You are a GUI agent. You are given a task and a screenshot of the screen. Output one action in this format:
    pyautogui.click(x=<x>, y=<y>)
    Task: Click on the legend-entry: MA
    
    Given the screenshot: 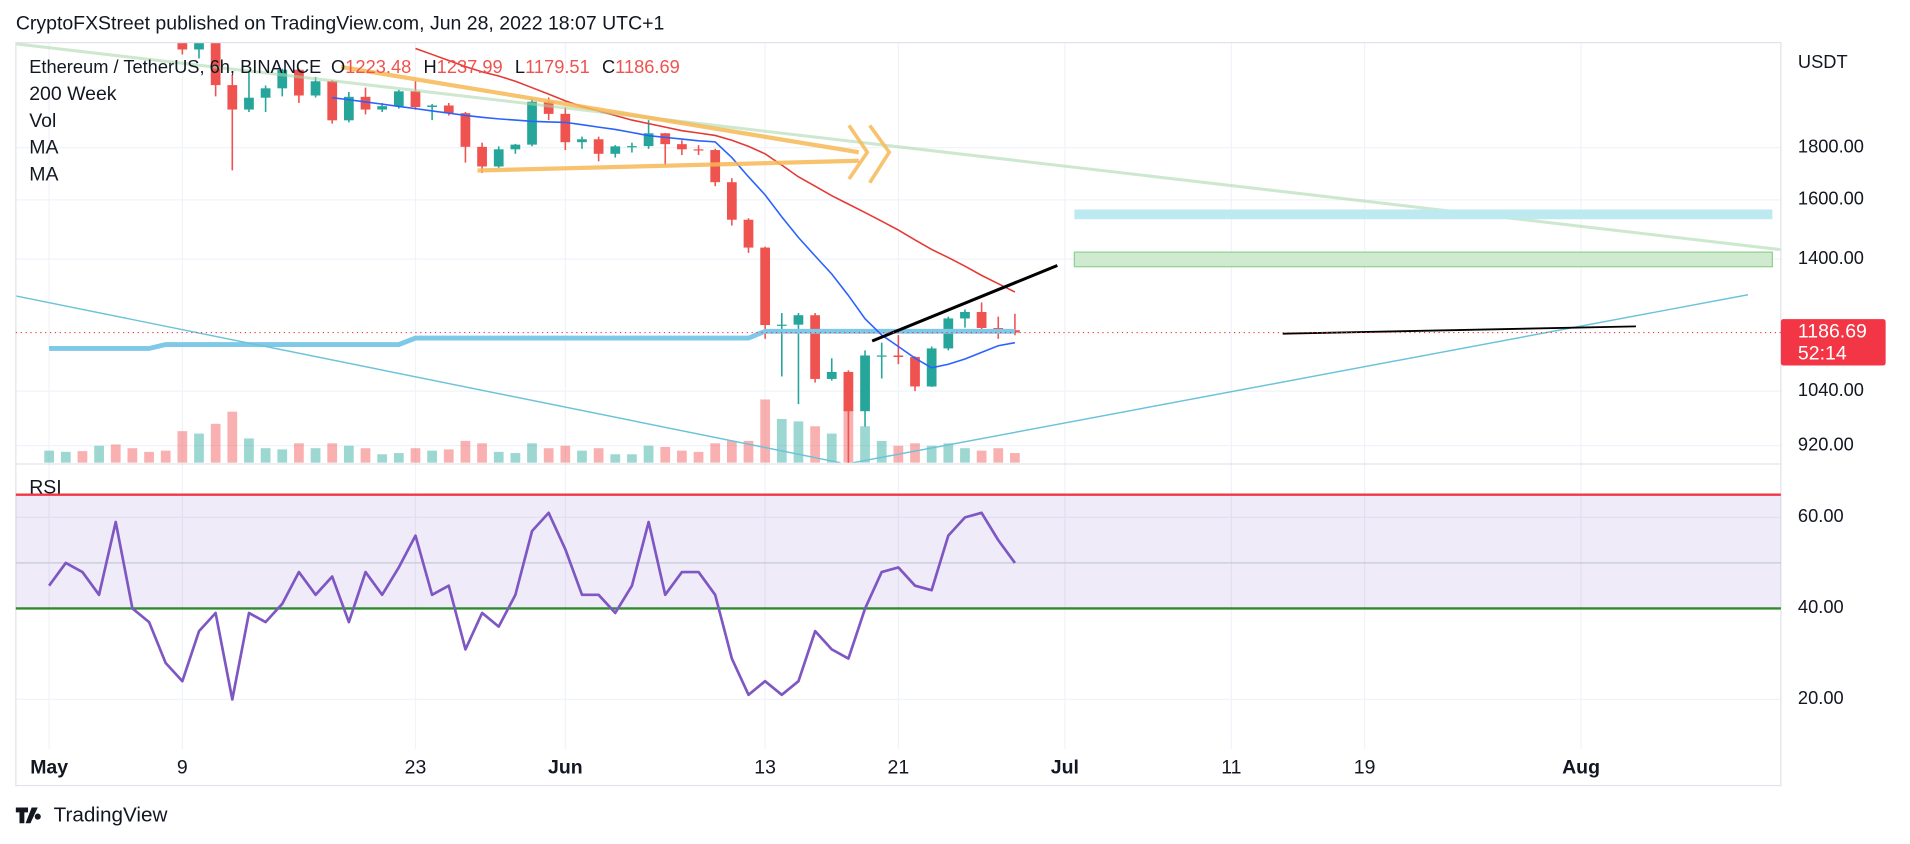 What is the action you would take?
    pyautogui.click(x=43, y=148)
    